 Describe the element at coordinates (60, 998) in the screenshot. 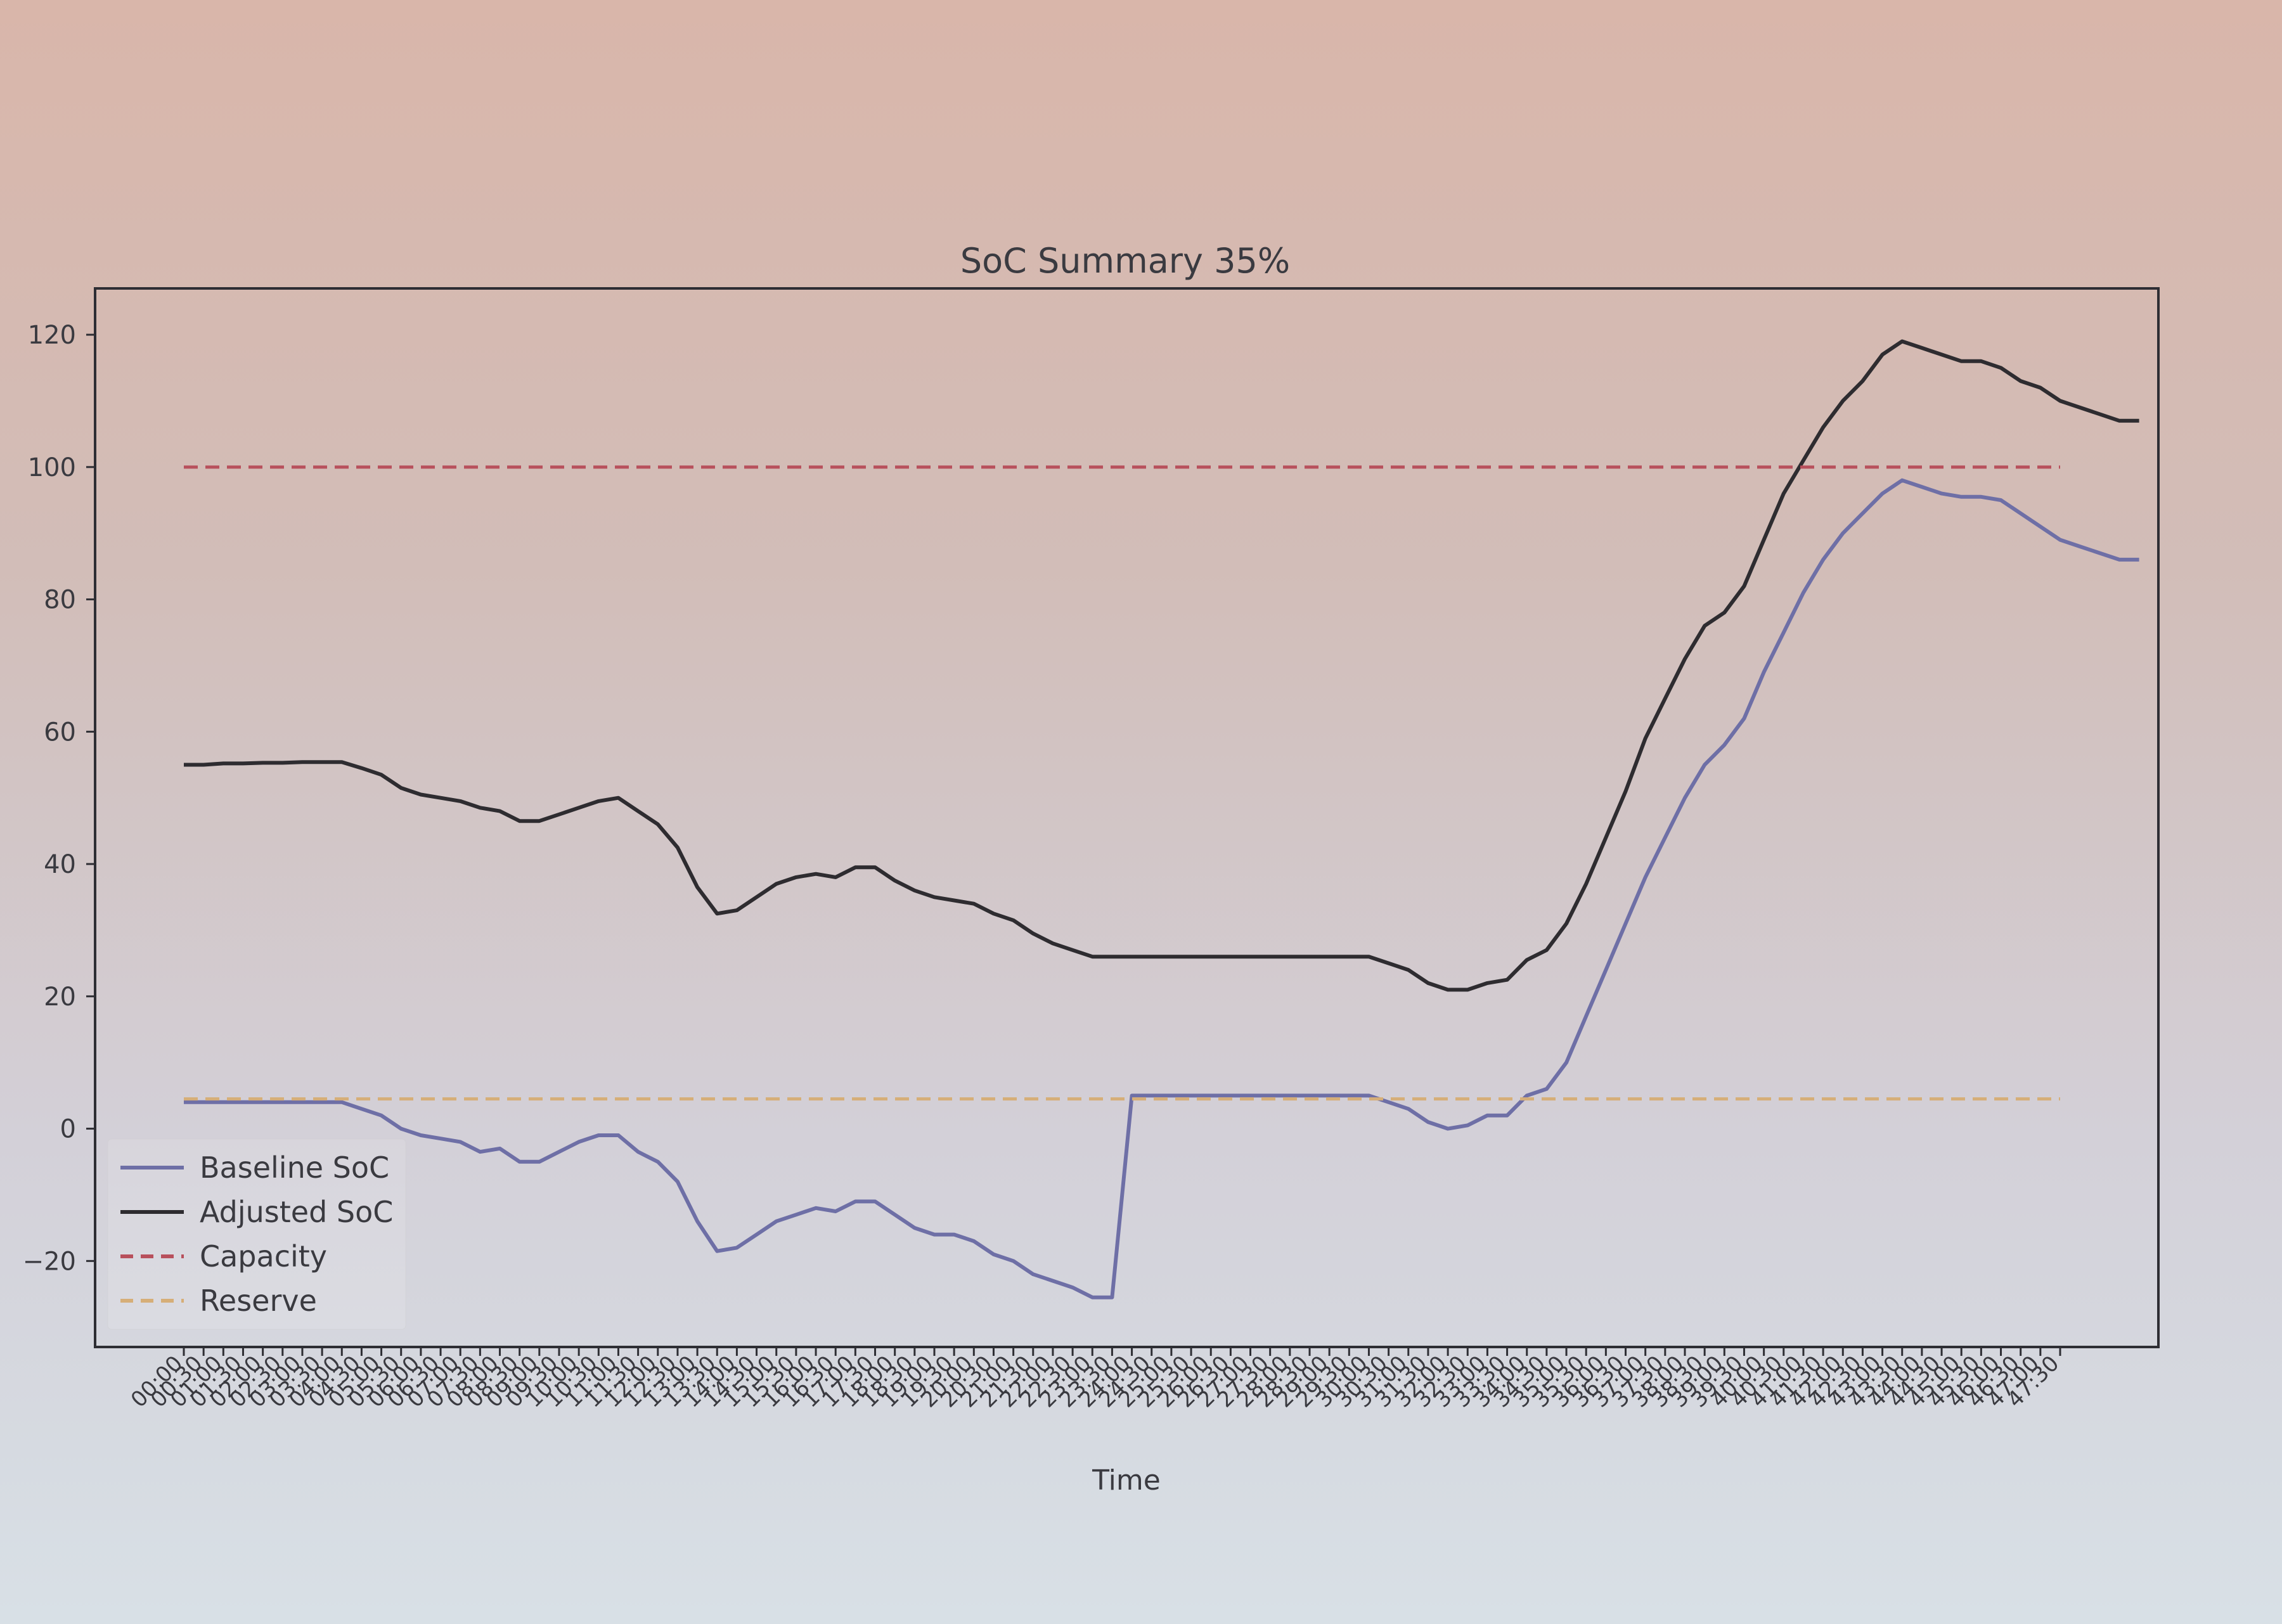

I see `y-tick-label: 20` at that location.